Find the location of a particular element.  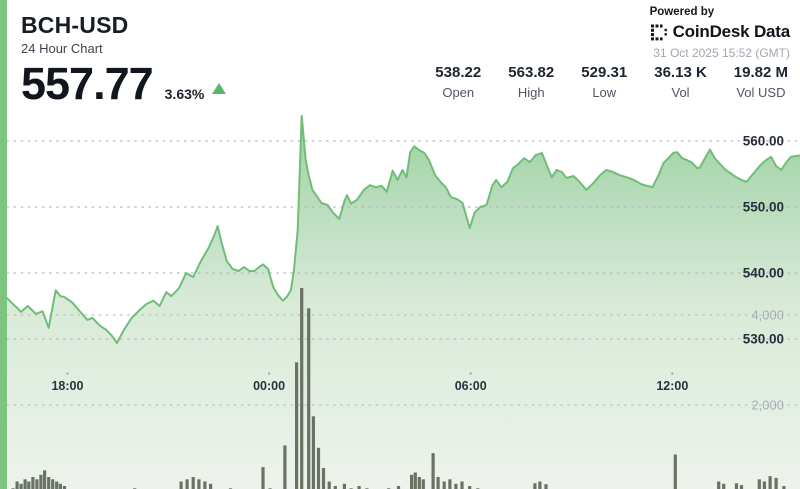

svg-text: 4,000 is located at coordinates (767, 315).